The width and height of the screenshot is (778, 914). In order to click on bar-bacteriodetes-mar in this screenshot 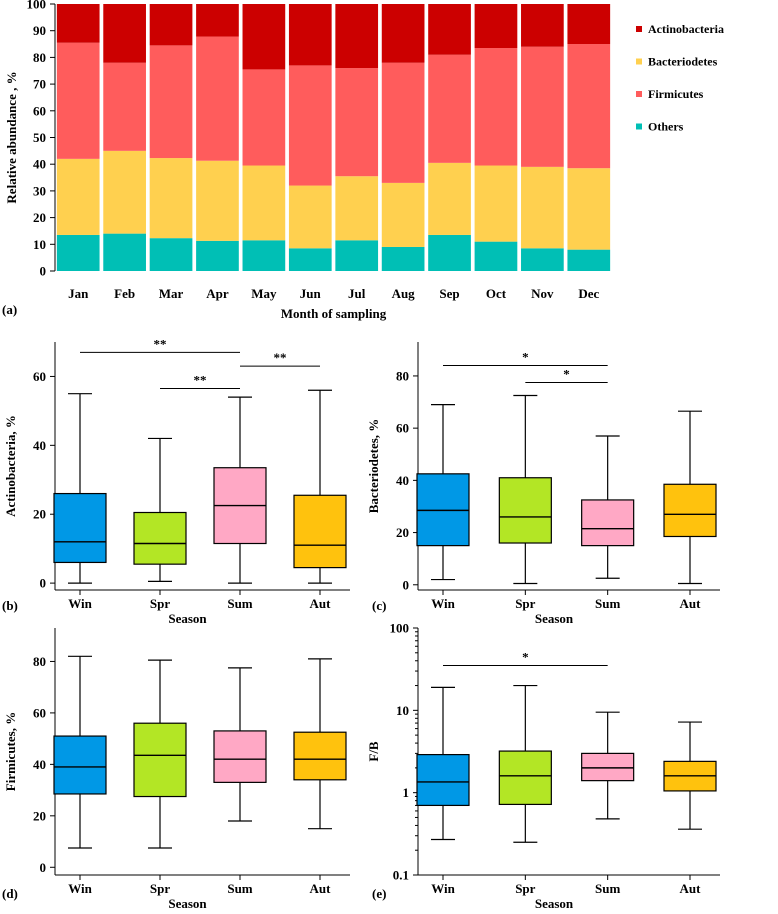, I will do `click(171, 198)`.